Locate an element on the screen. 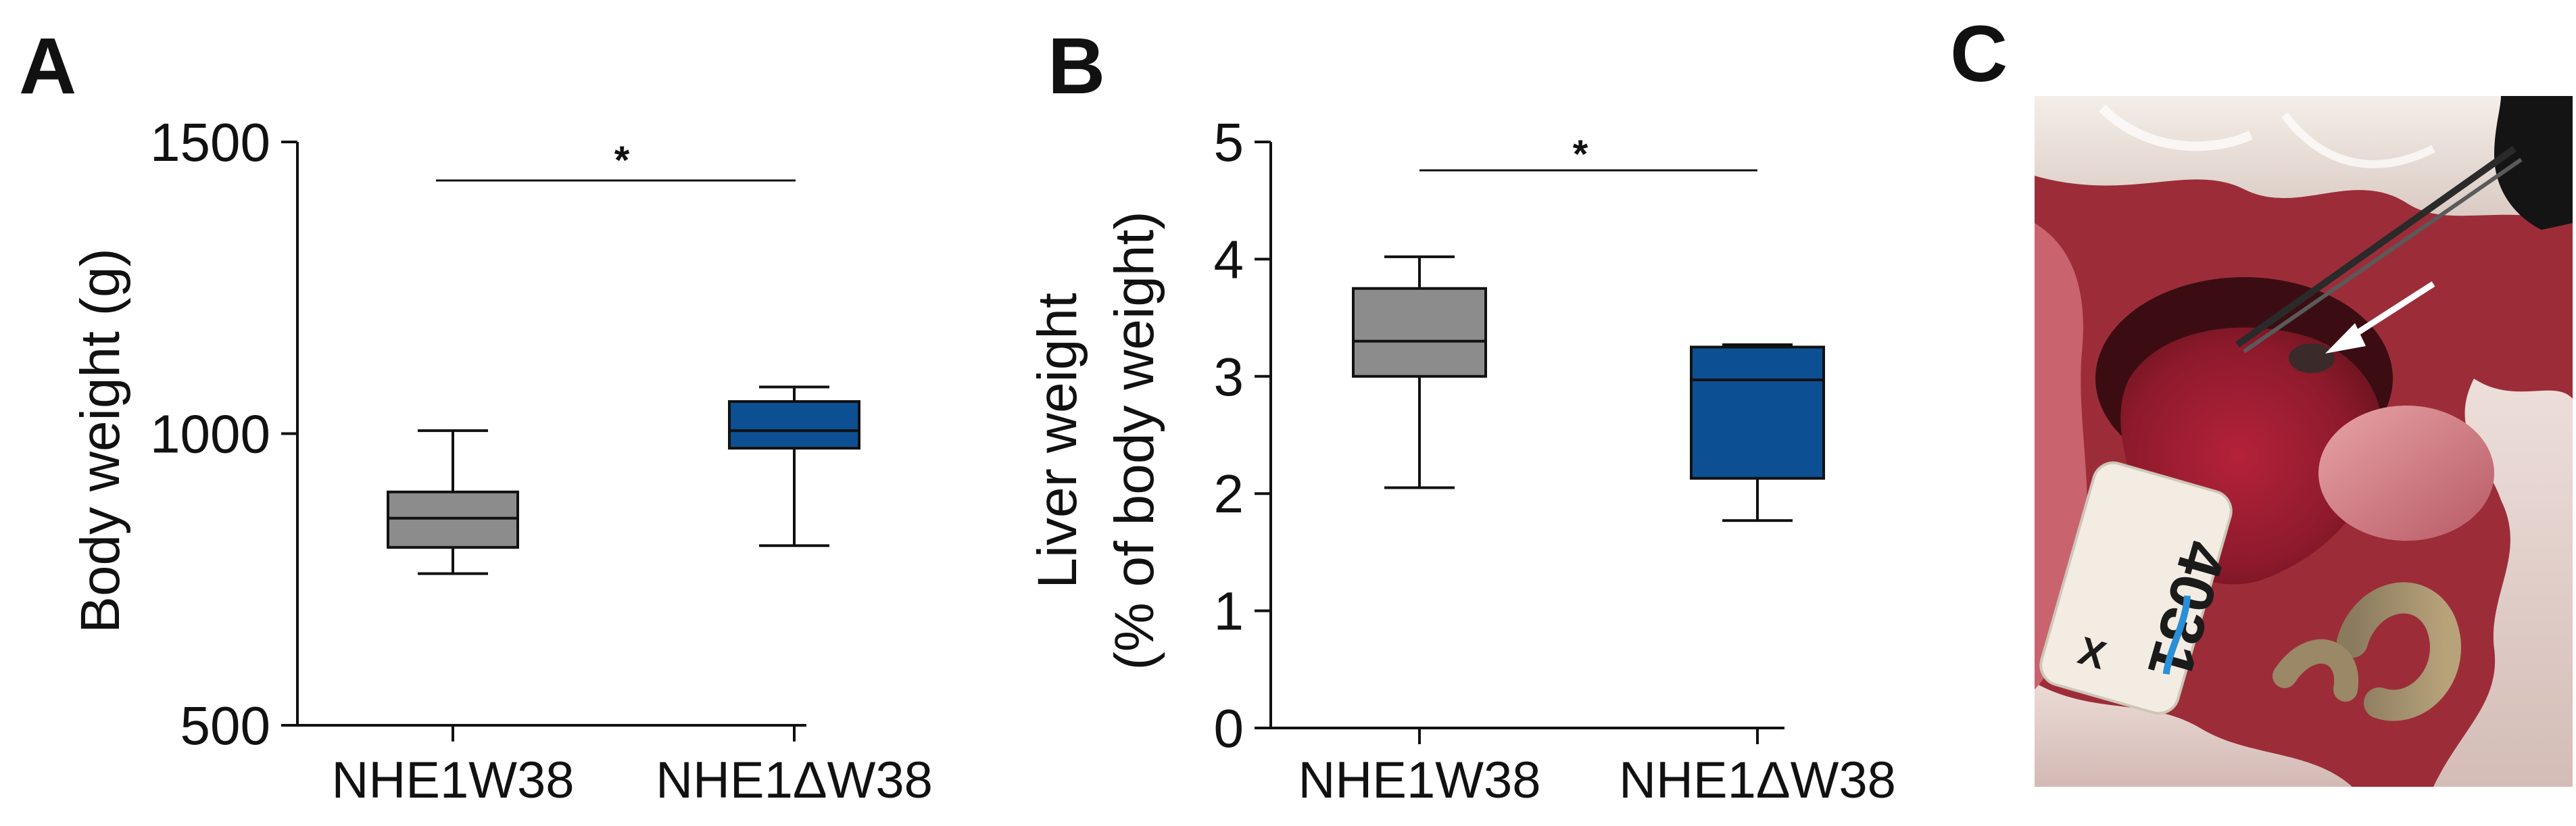 The image size is (2576, 826). panel-a-y-ticks: 500 1000 1500 is located at coordinates (223, 434).